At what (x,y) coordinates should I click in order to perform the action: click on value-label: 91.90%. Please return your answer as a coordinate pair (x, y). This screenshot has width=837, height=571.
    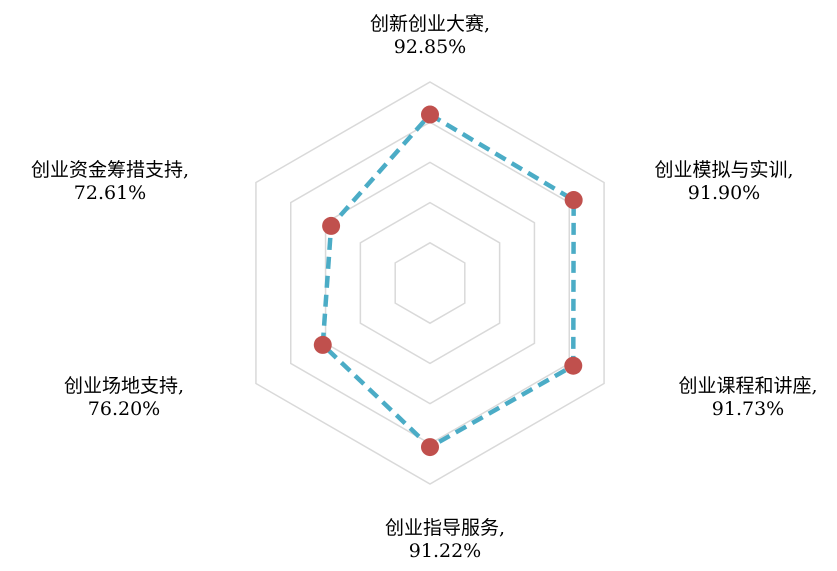
    Looking at the image, I should click on (724, 193).